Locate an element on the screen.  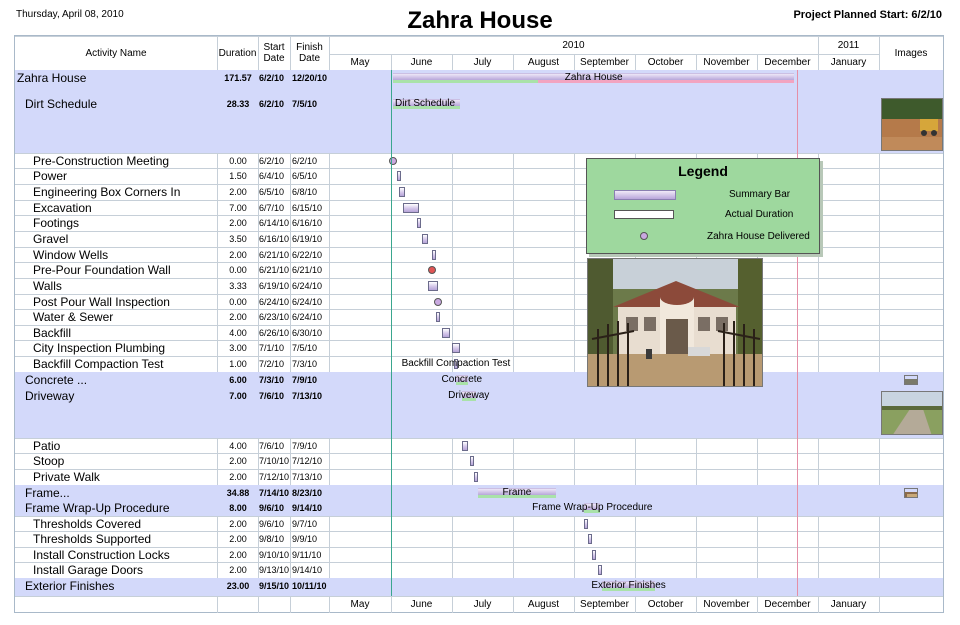
driveway-thumbnail is located at coordinates (912, 413).